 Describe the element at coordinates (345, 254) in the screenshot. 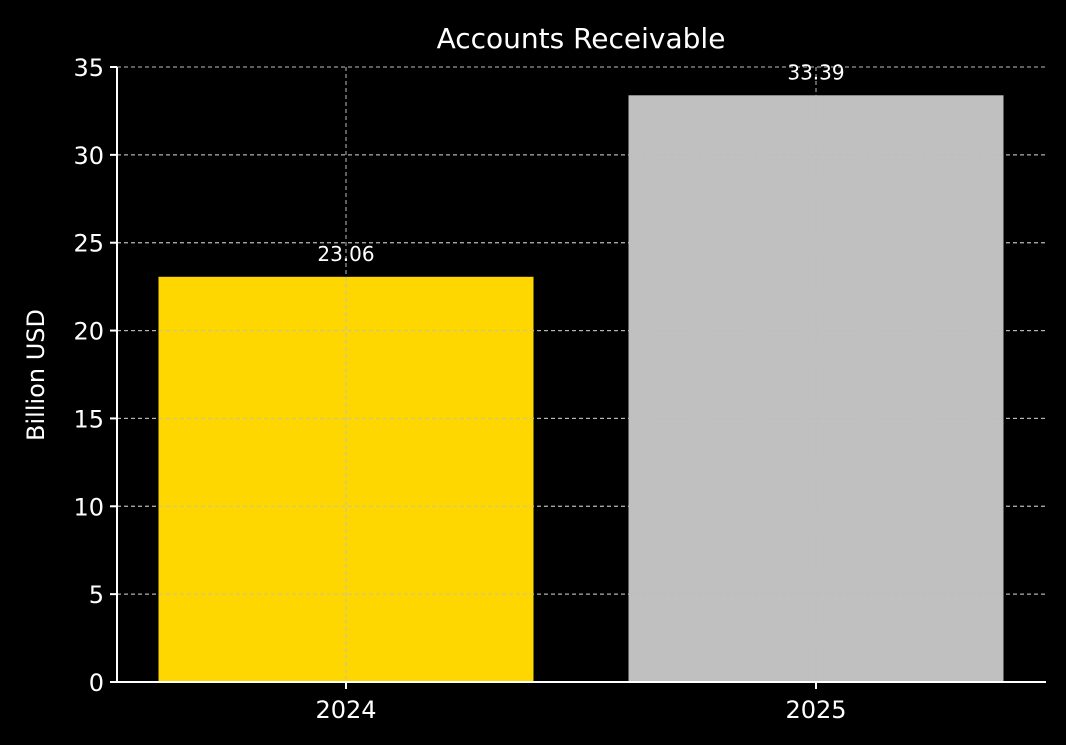

I see `bar-value-label: 23.06` at that location.